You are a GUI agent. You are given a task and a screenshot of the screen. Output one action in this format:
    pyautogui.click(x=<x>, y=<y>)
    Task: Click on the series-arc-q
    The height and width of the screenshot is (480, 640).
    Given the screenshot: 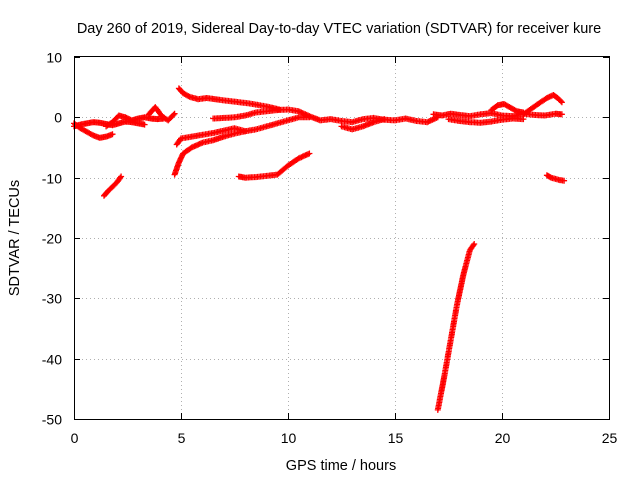 What is the action you would take?
    pyautogui.click(x=555, y=178)
    